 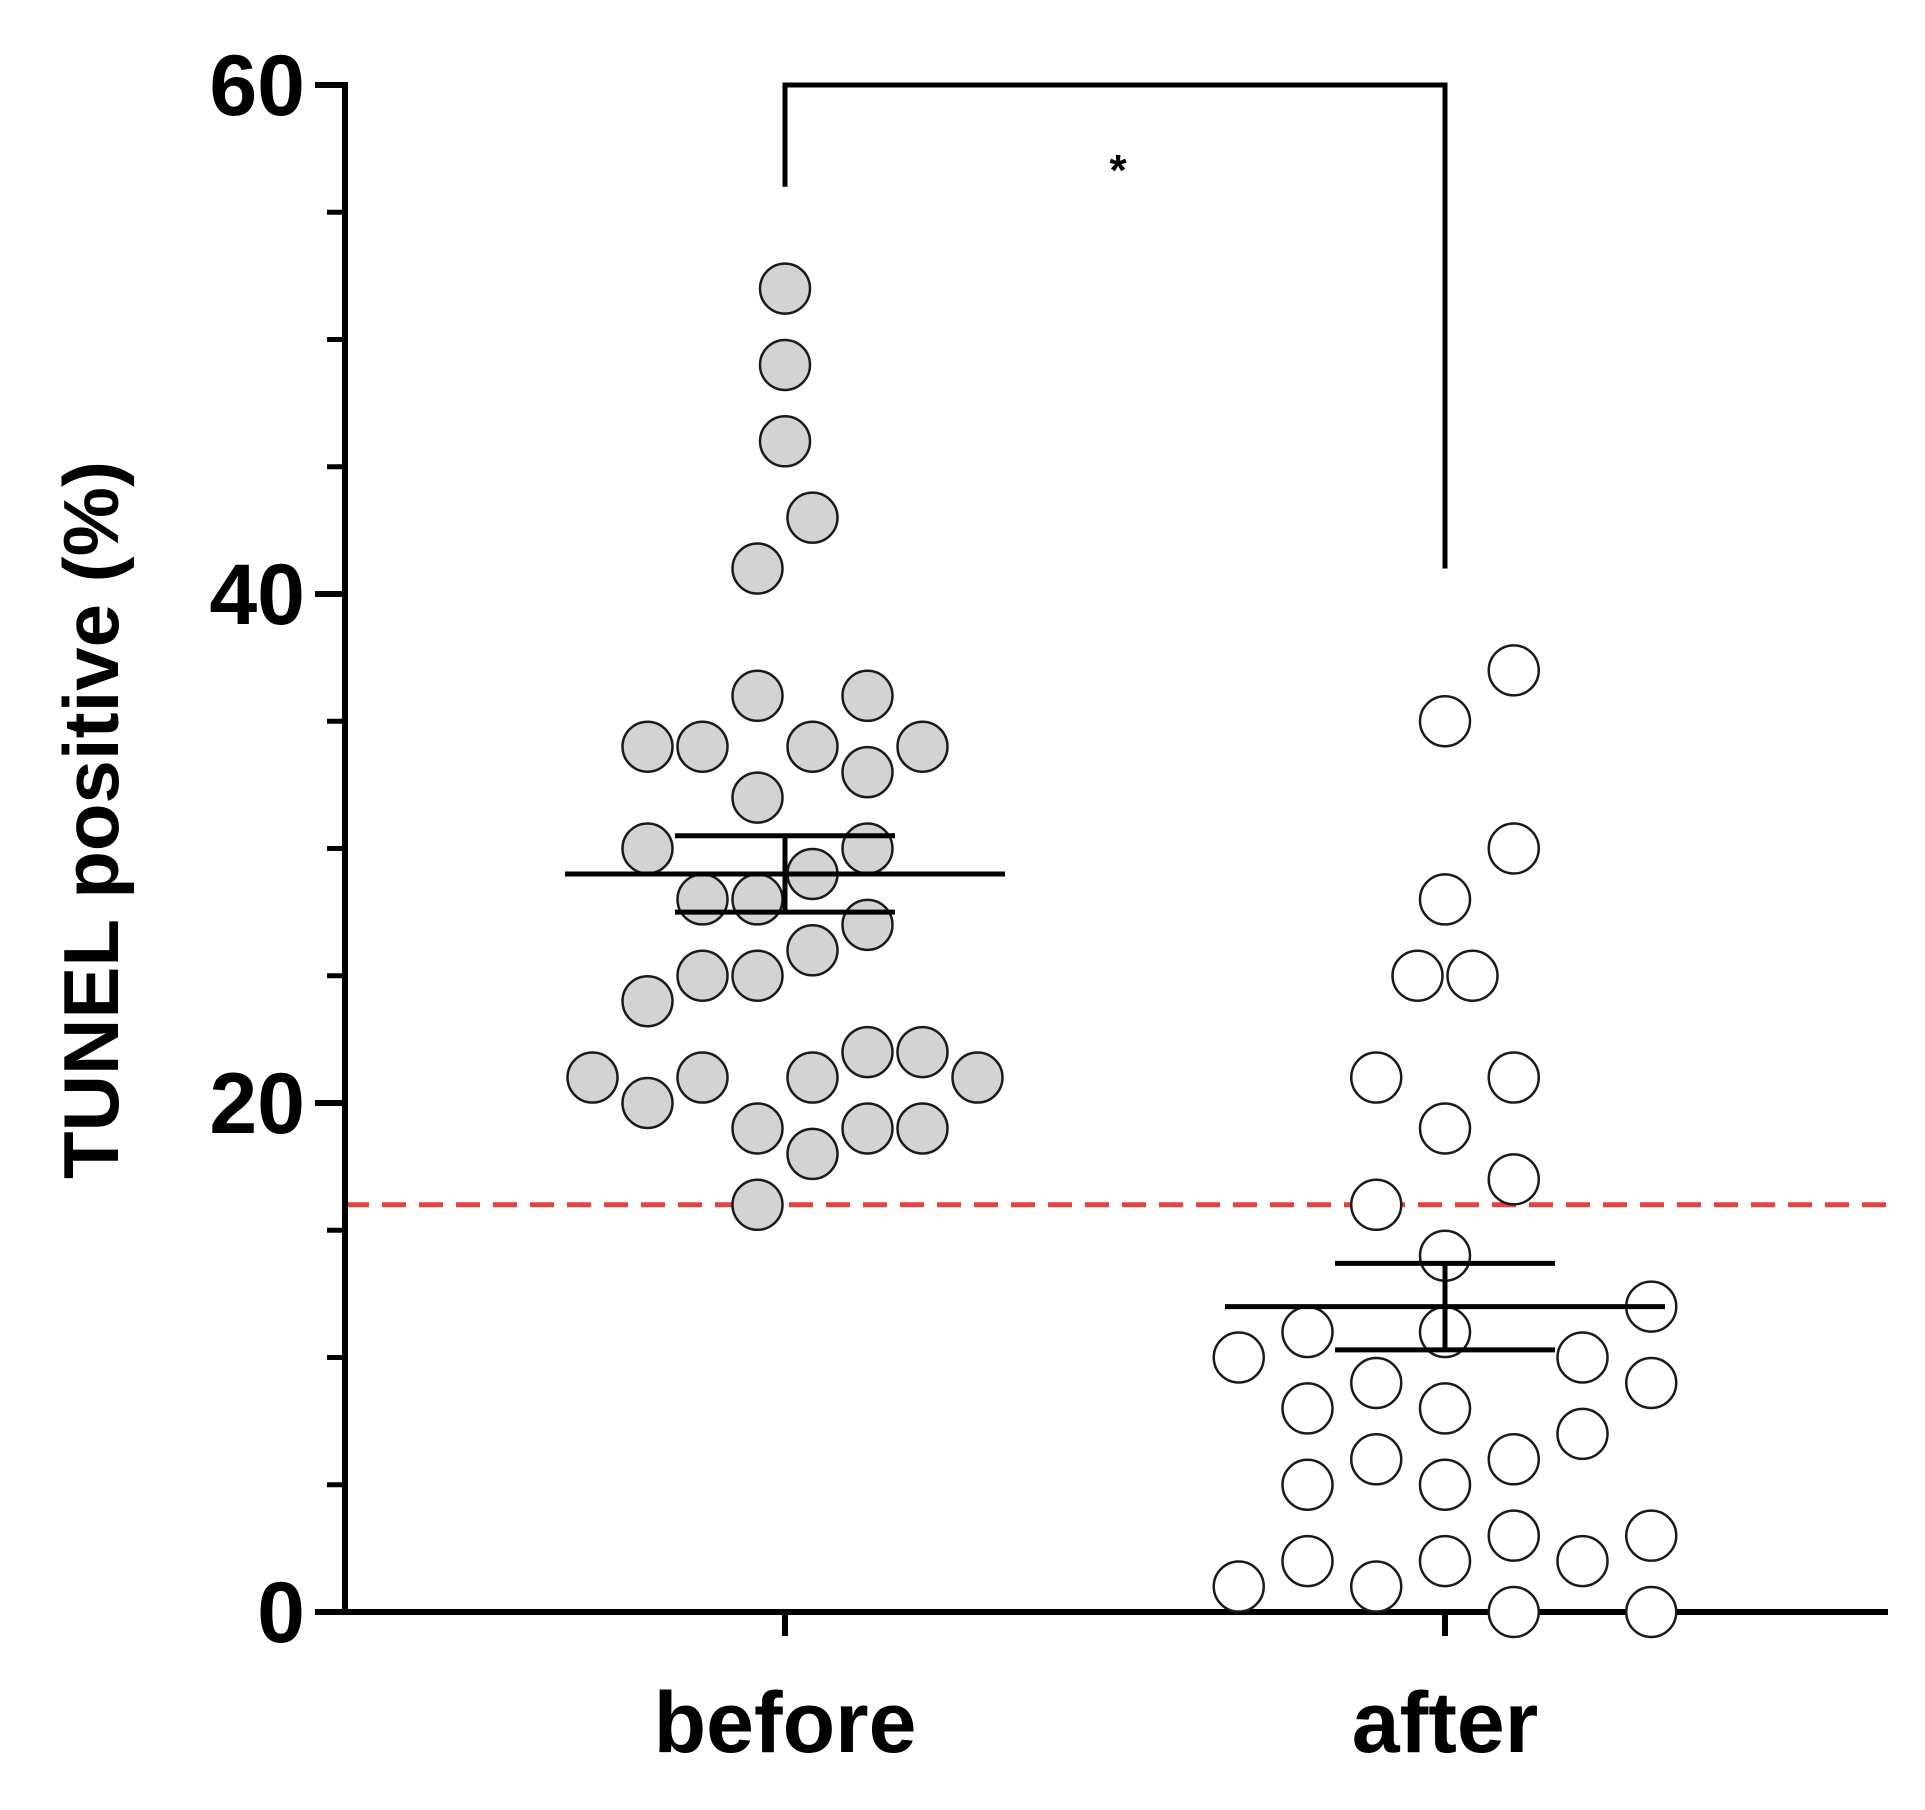 I want to click on y-tick-label: 0, so click(x=281, y=1613).